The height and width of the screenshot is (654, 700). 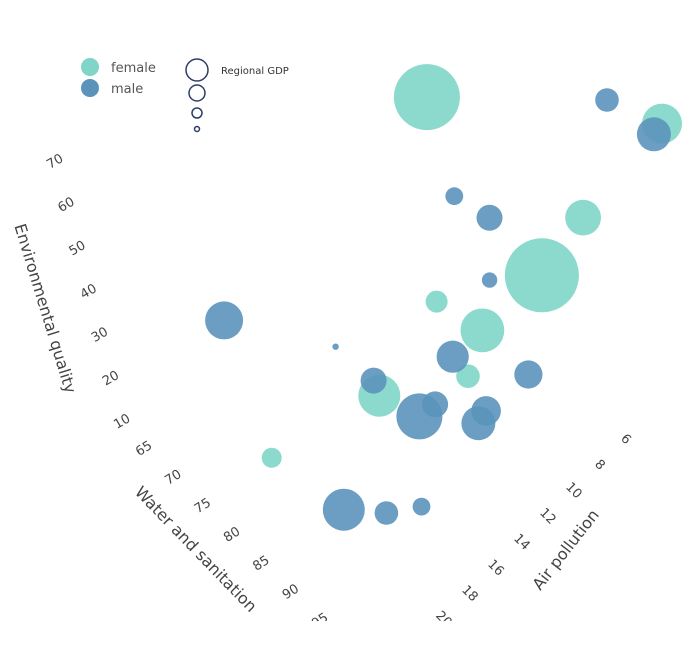 I want to click on x-axis-tick-label: 80, so click(x=232, y=534).